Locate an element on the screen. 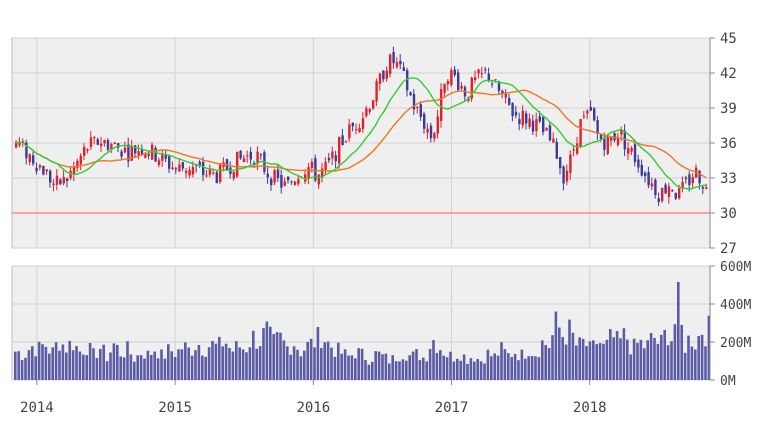 The height and width of the screenshot is (441, 780). volume-tick-label: 600M is located at coordinates (735, 267).